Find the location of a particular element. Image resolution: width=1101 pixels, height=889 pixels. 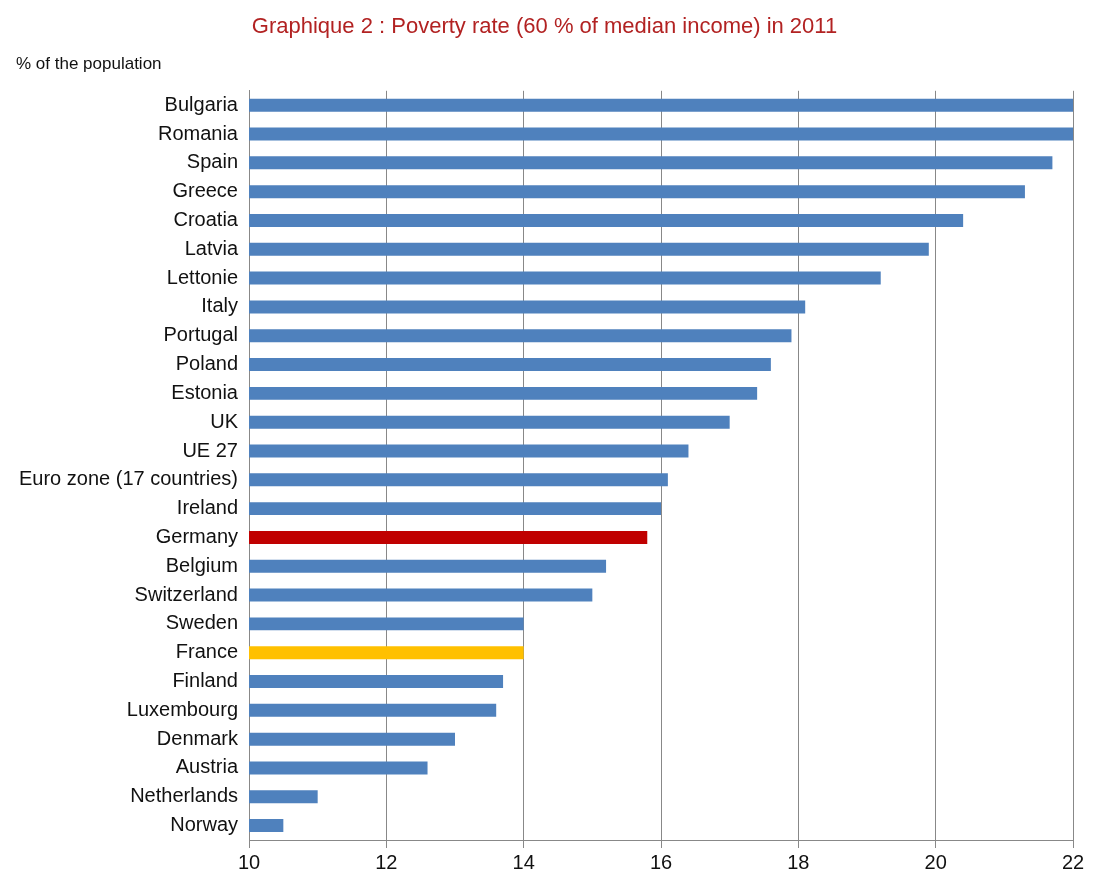

chart-title: Graphique 2 : Poverty rate (60 % of median income) in 2011 is located at coordinates (544, 26).